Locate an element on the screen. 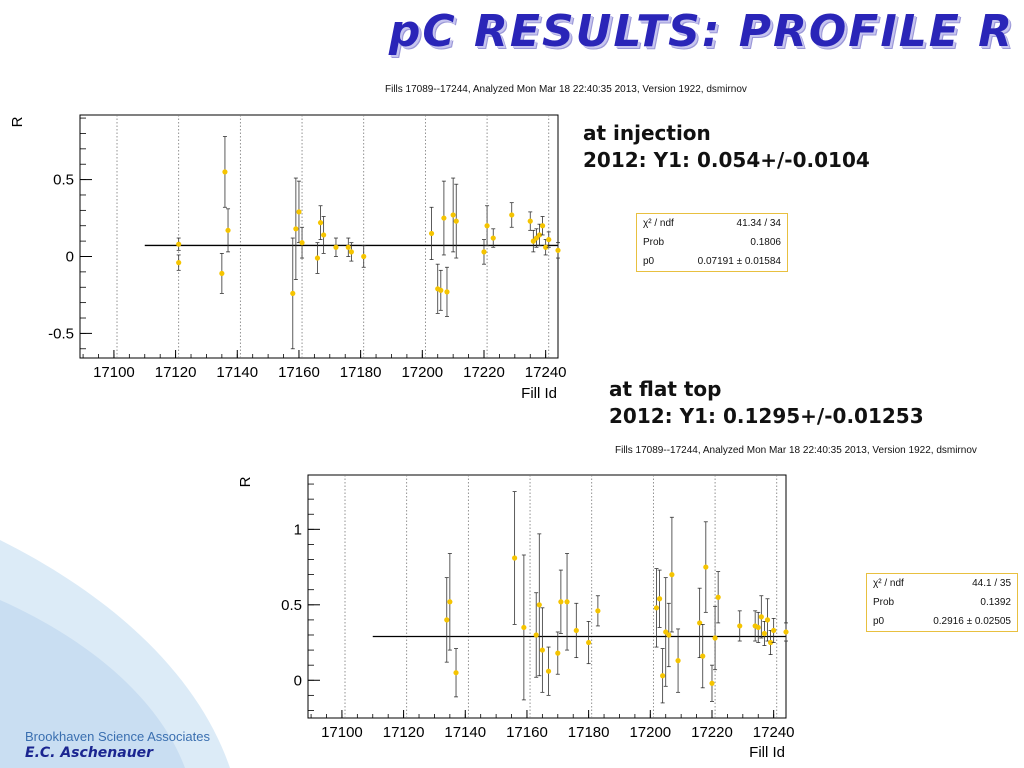 This screenshot has width=1024, height=768. fit-row-p0: p0 0.2916 ± 0.02505 is located at coordinates (942, 621).